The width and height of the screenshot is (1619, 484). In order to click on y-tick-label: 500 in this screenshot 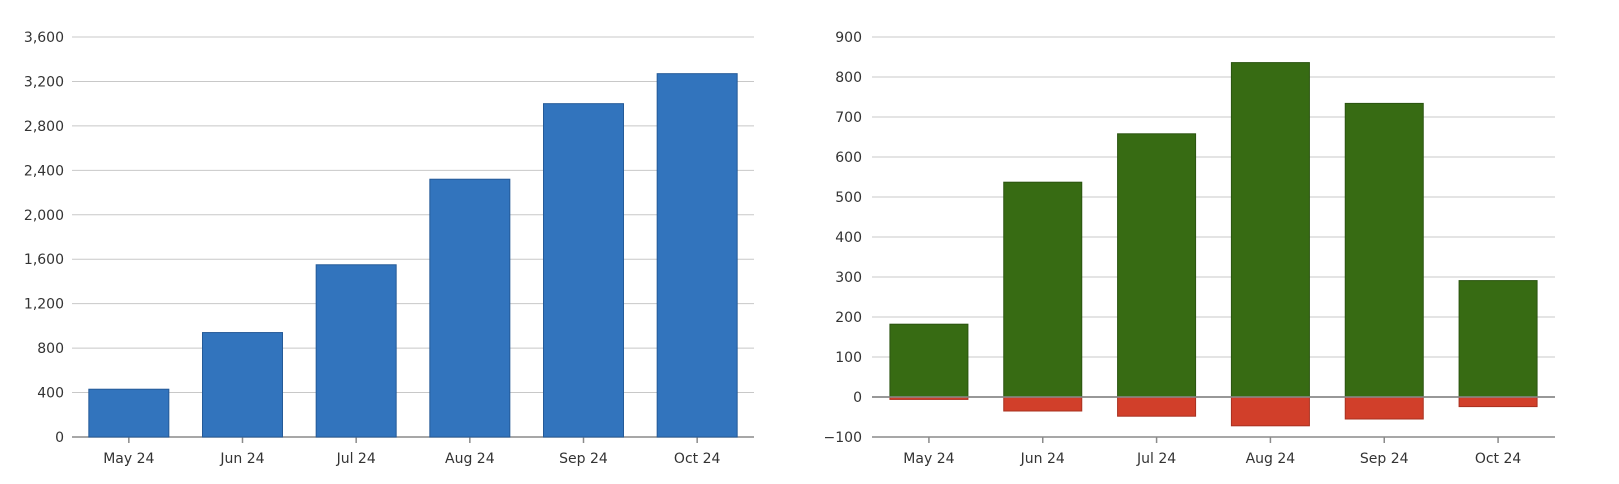, I will do `click(848, 198)`.